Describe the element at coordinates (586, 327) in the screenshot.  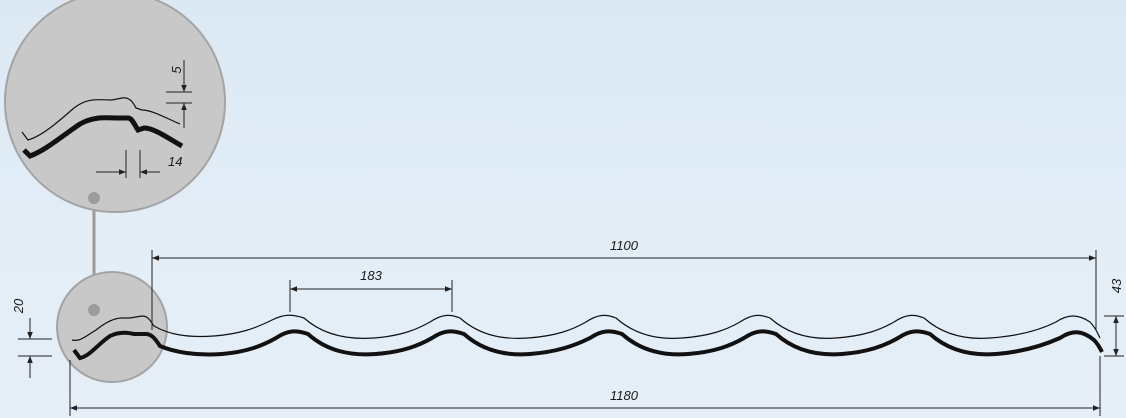
I see `profile-top-line` at that location.